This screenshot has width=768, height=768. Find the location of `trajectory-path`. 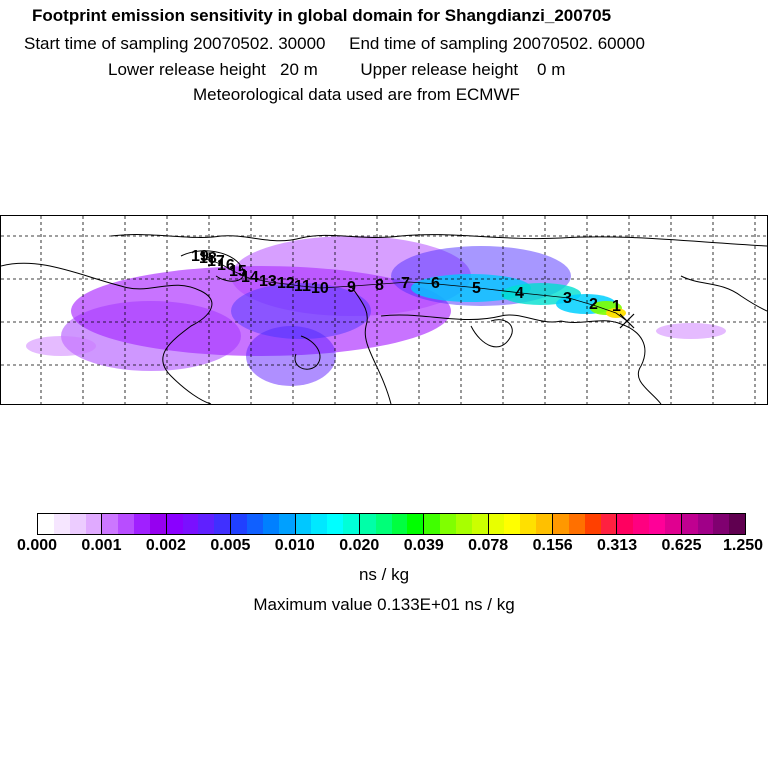

trajectory-path is located at coordinates (414, 289).